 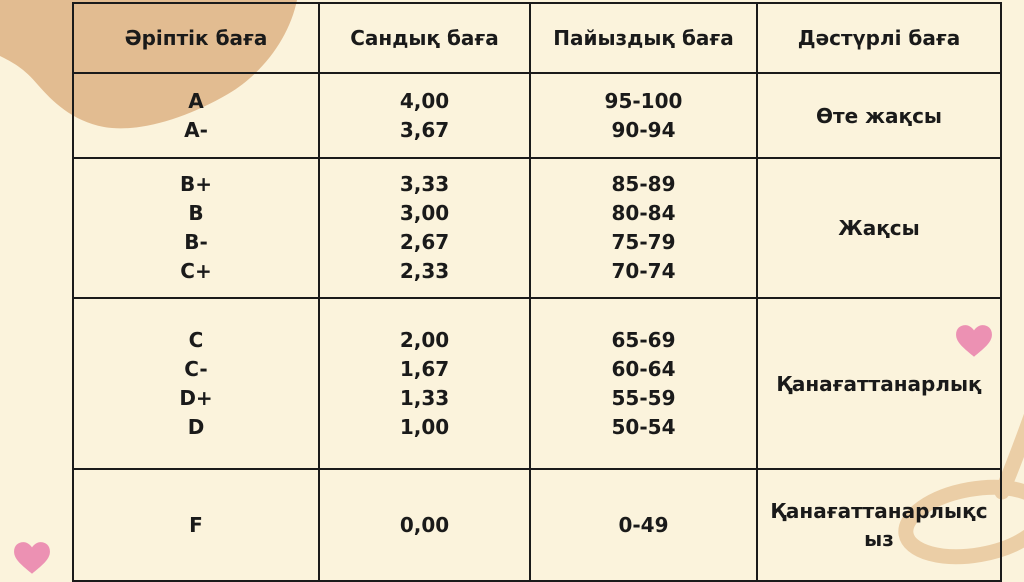 What do you see at coordinates (196, 228) in the screenshot?
I see `letter-grade-cell: B+ B B- C+` at bounding box center [196, 228].